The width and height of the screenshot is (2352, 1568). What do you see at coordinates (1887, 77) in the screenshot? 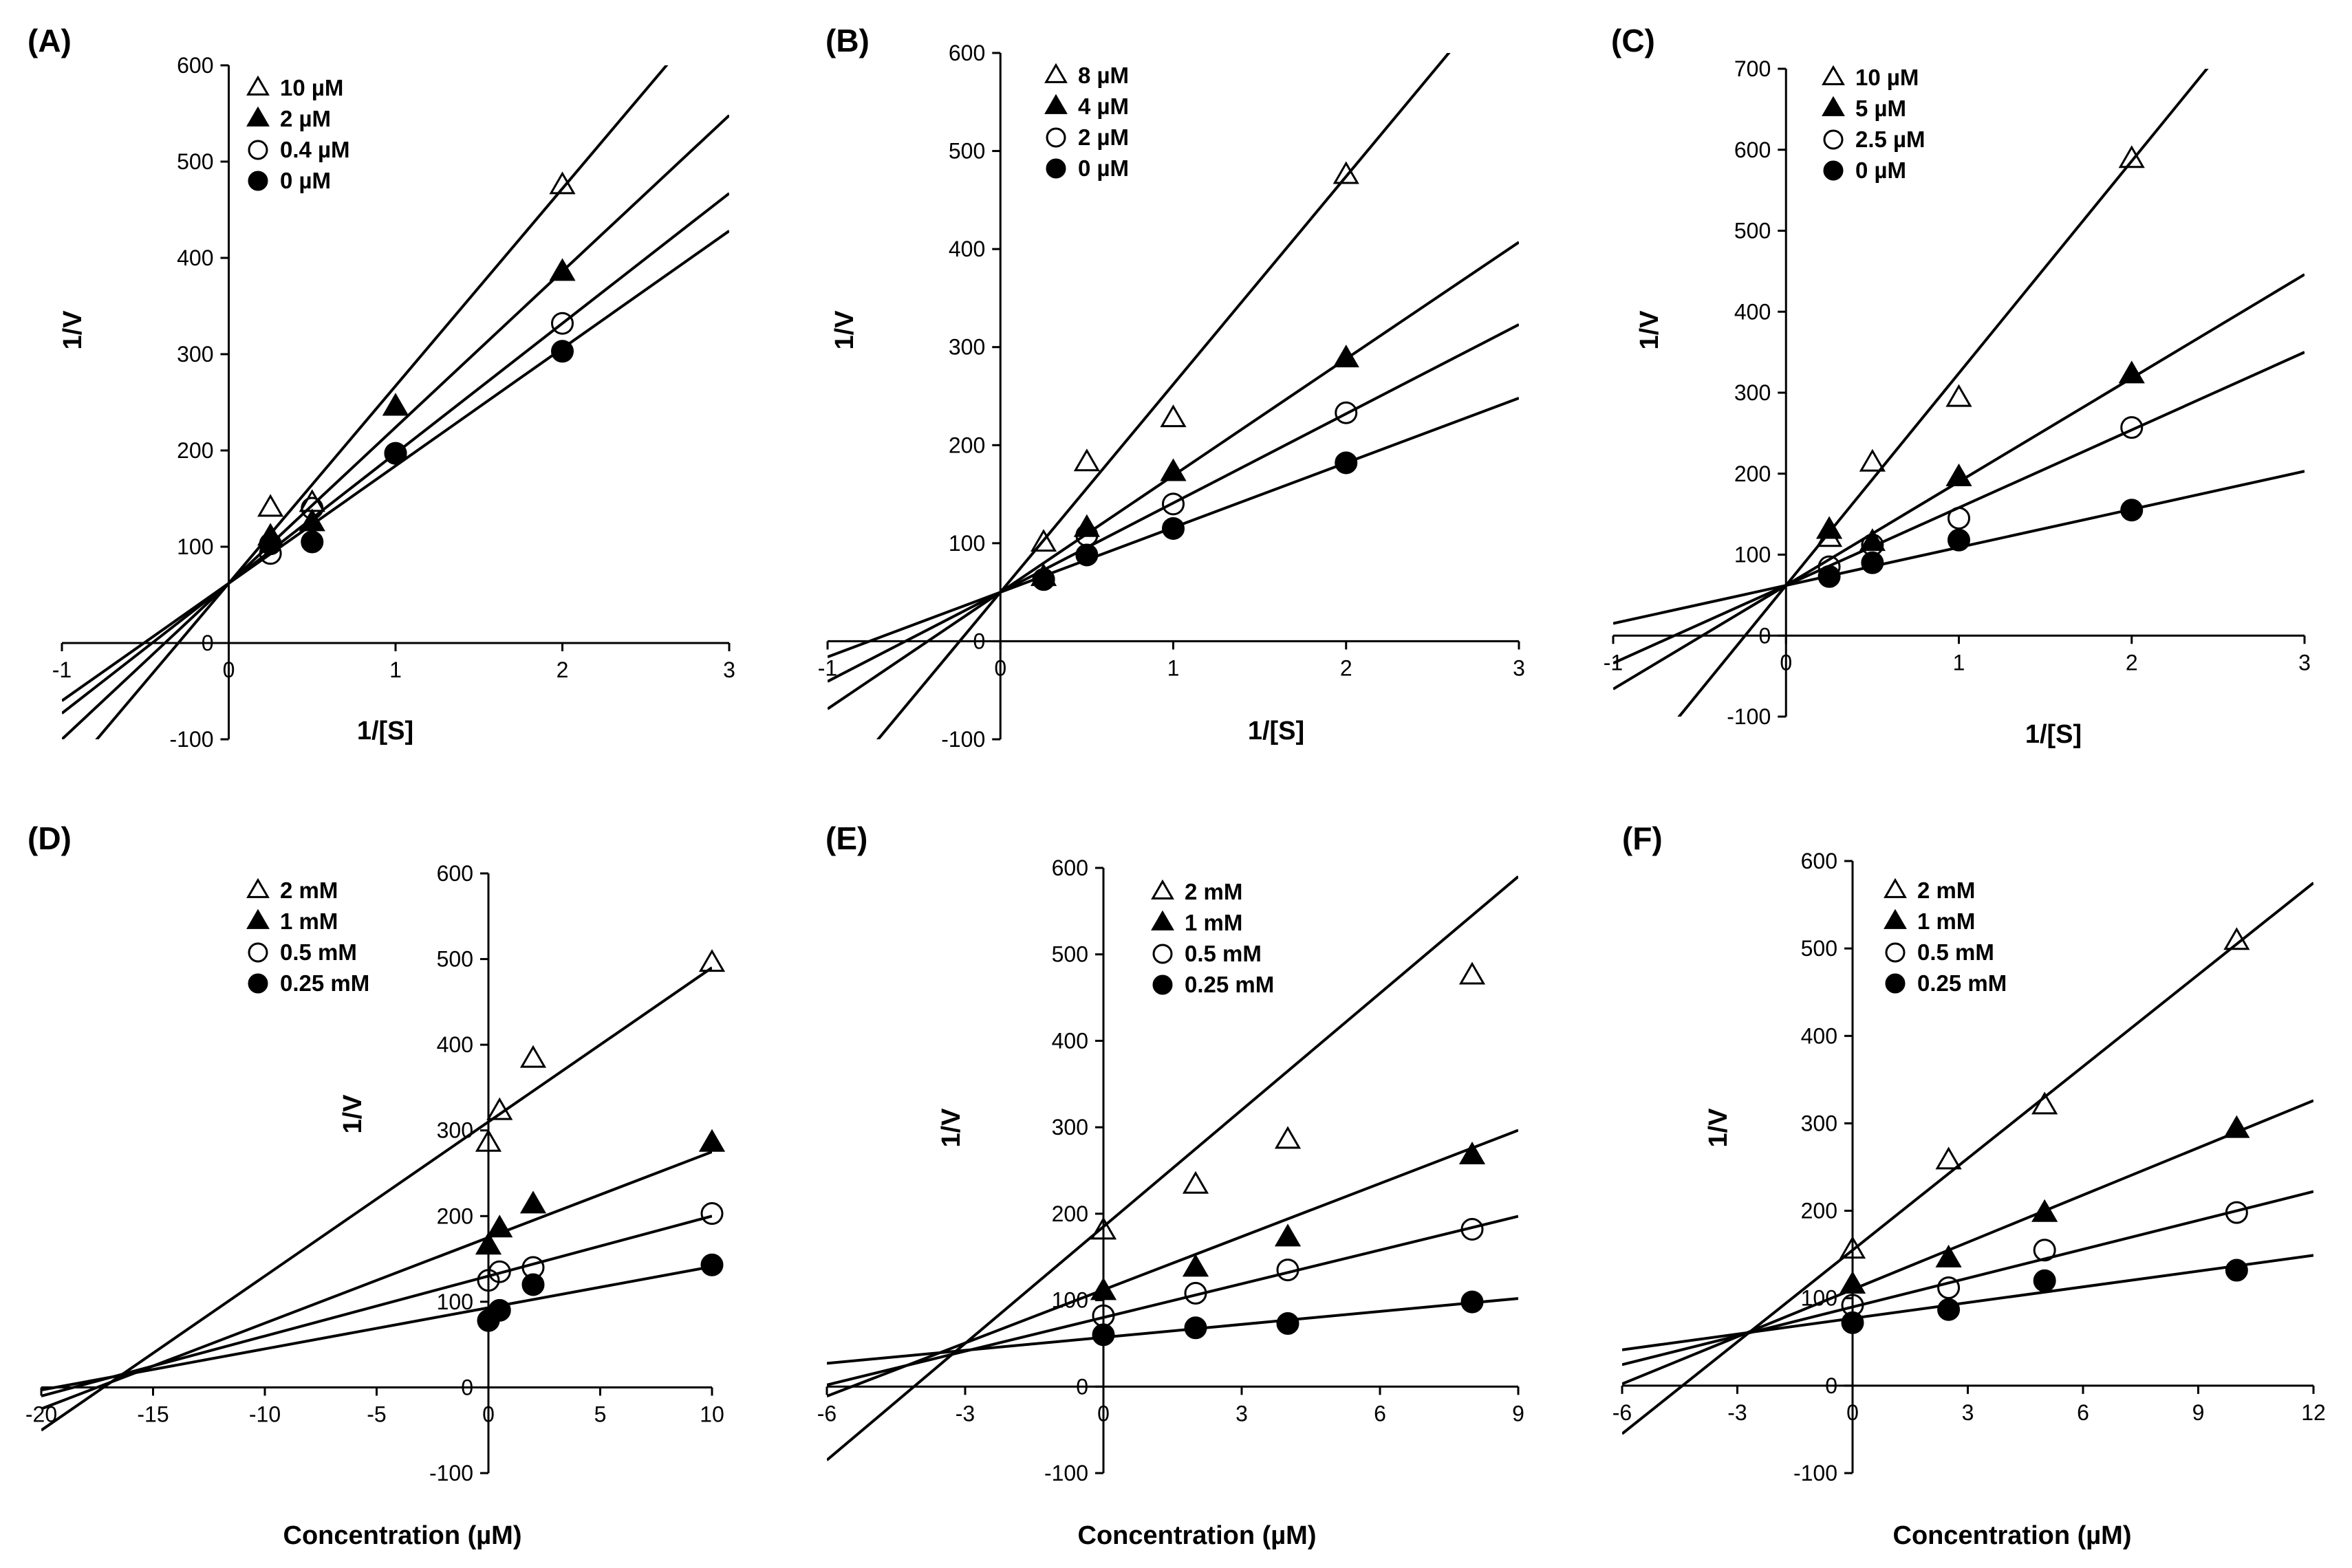
I see `legend-label: 10 µM` at bounding box center [1887, 77].